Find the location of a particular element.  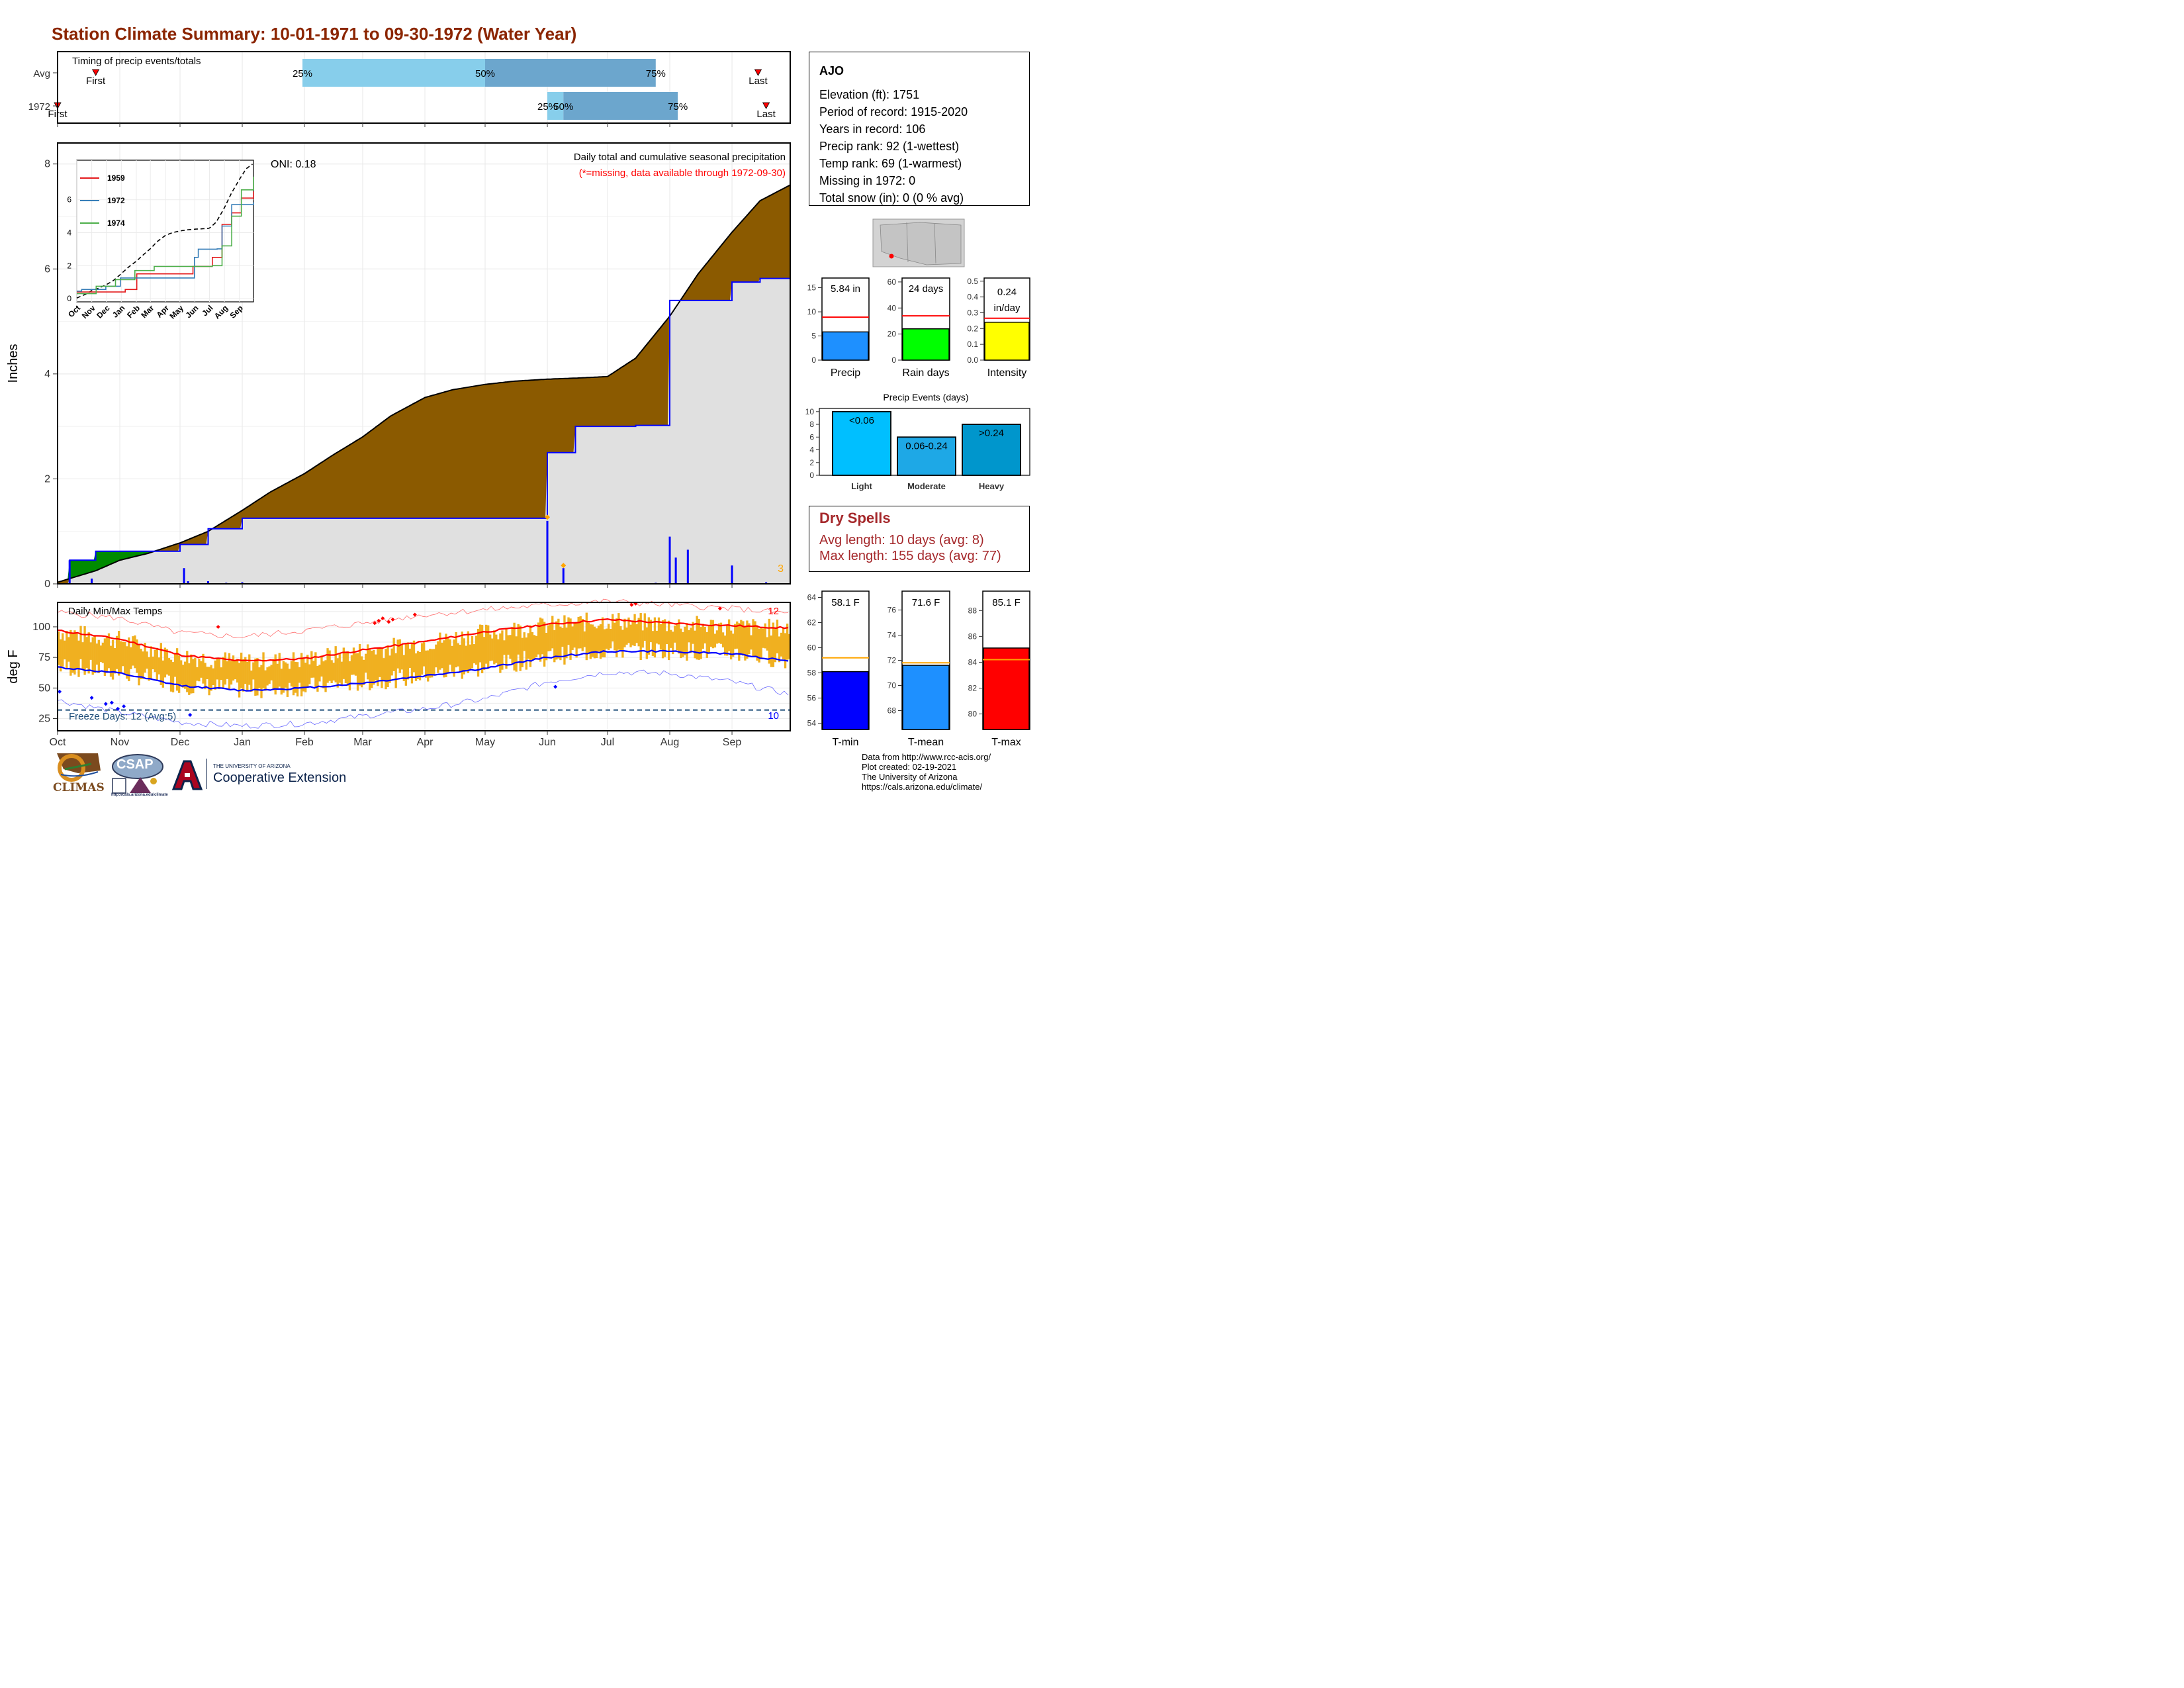

events-y-tick: 4 is located at coordinates (812, 450).